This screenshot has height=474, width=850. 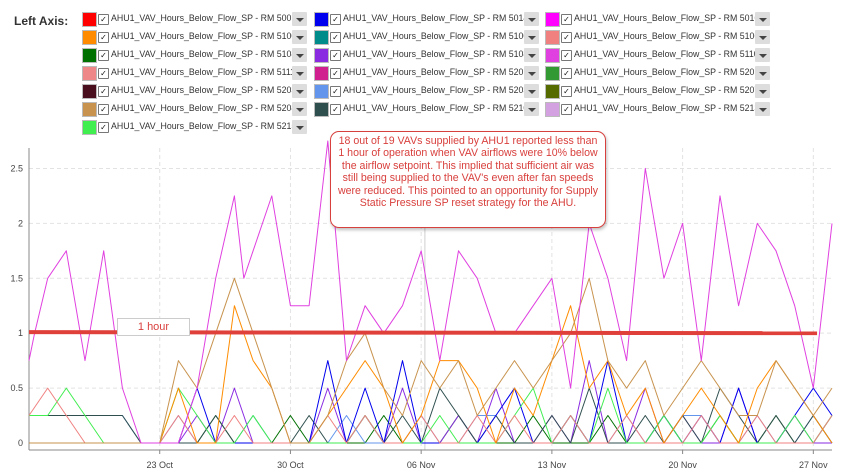 I want to click on legend-label: AHU1_VAV_Hours_Below_Flow_SP - RM 5207, so click(x=667, y=90).